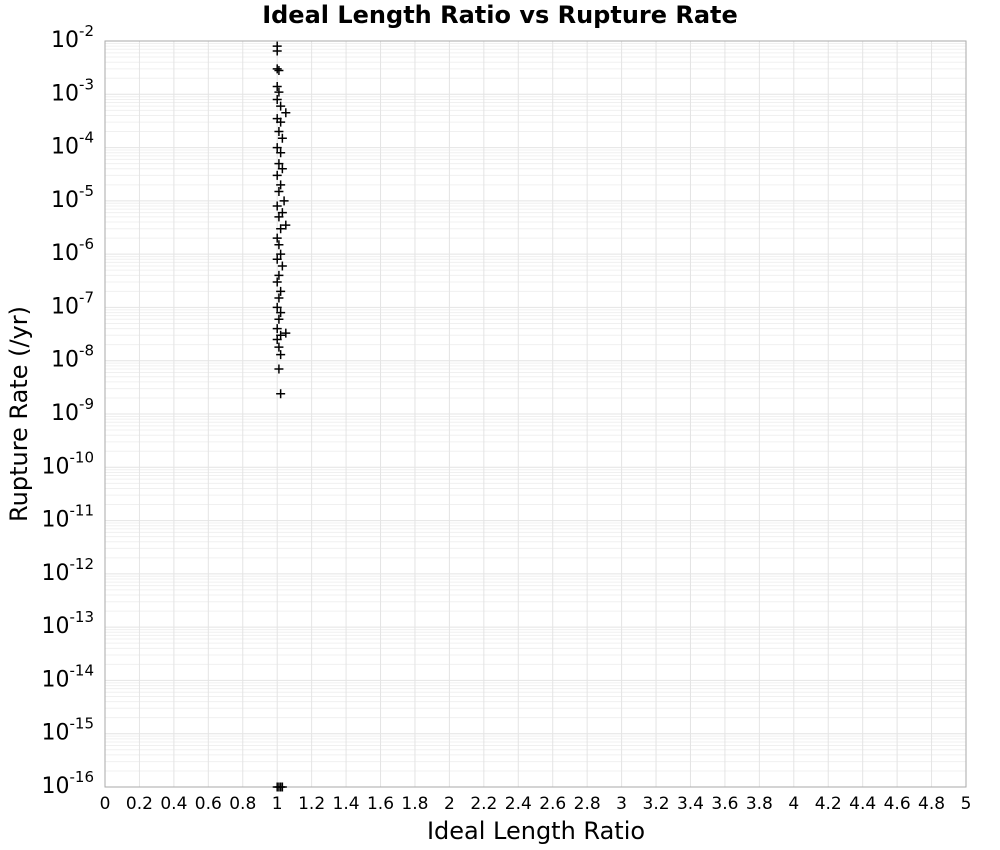  I want to click on y-tick-label: 10⁻¹², so click(68, 570).